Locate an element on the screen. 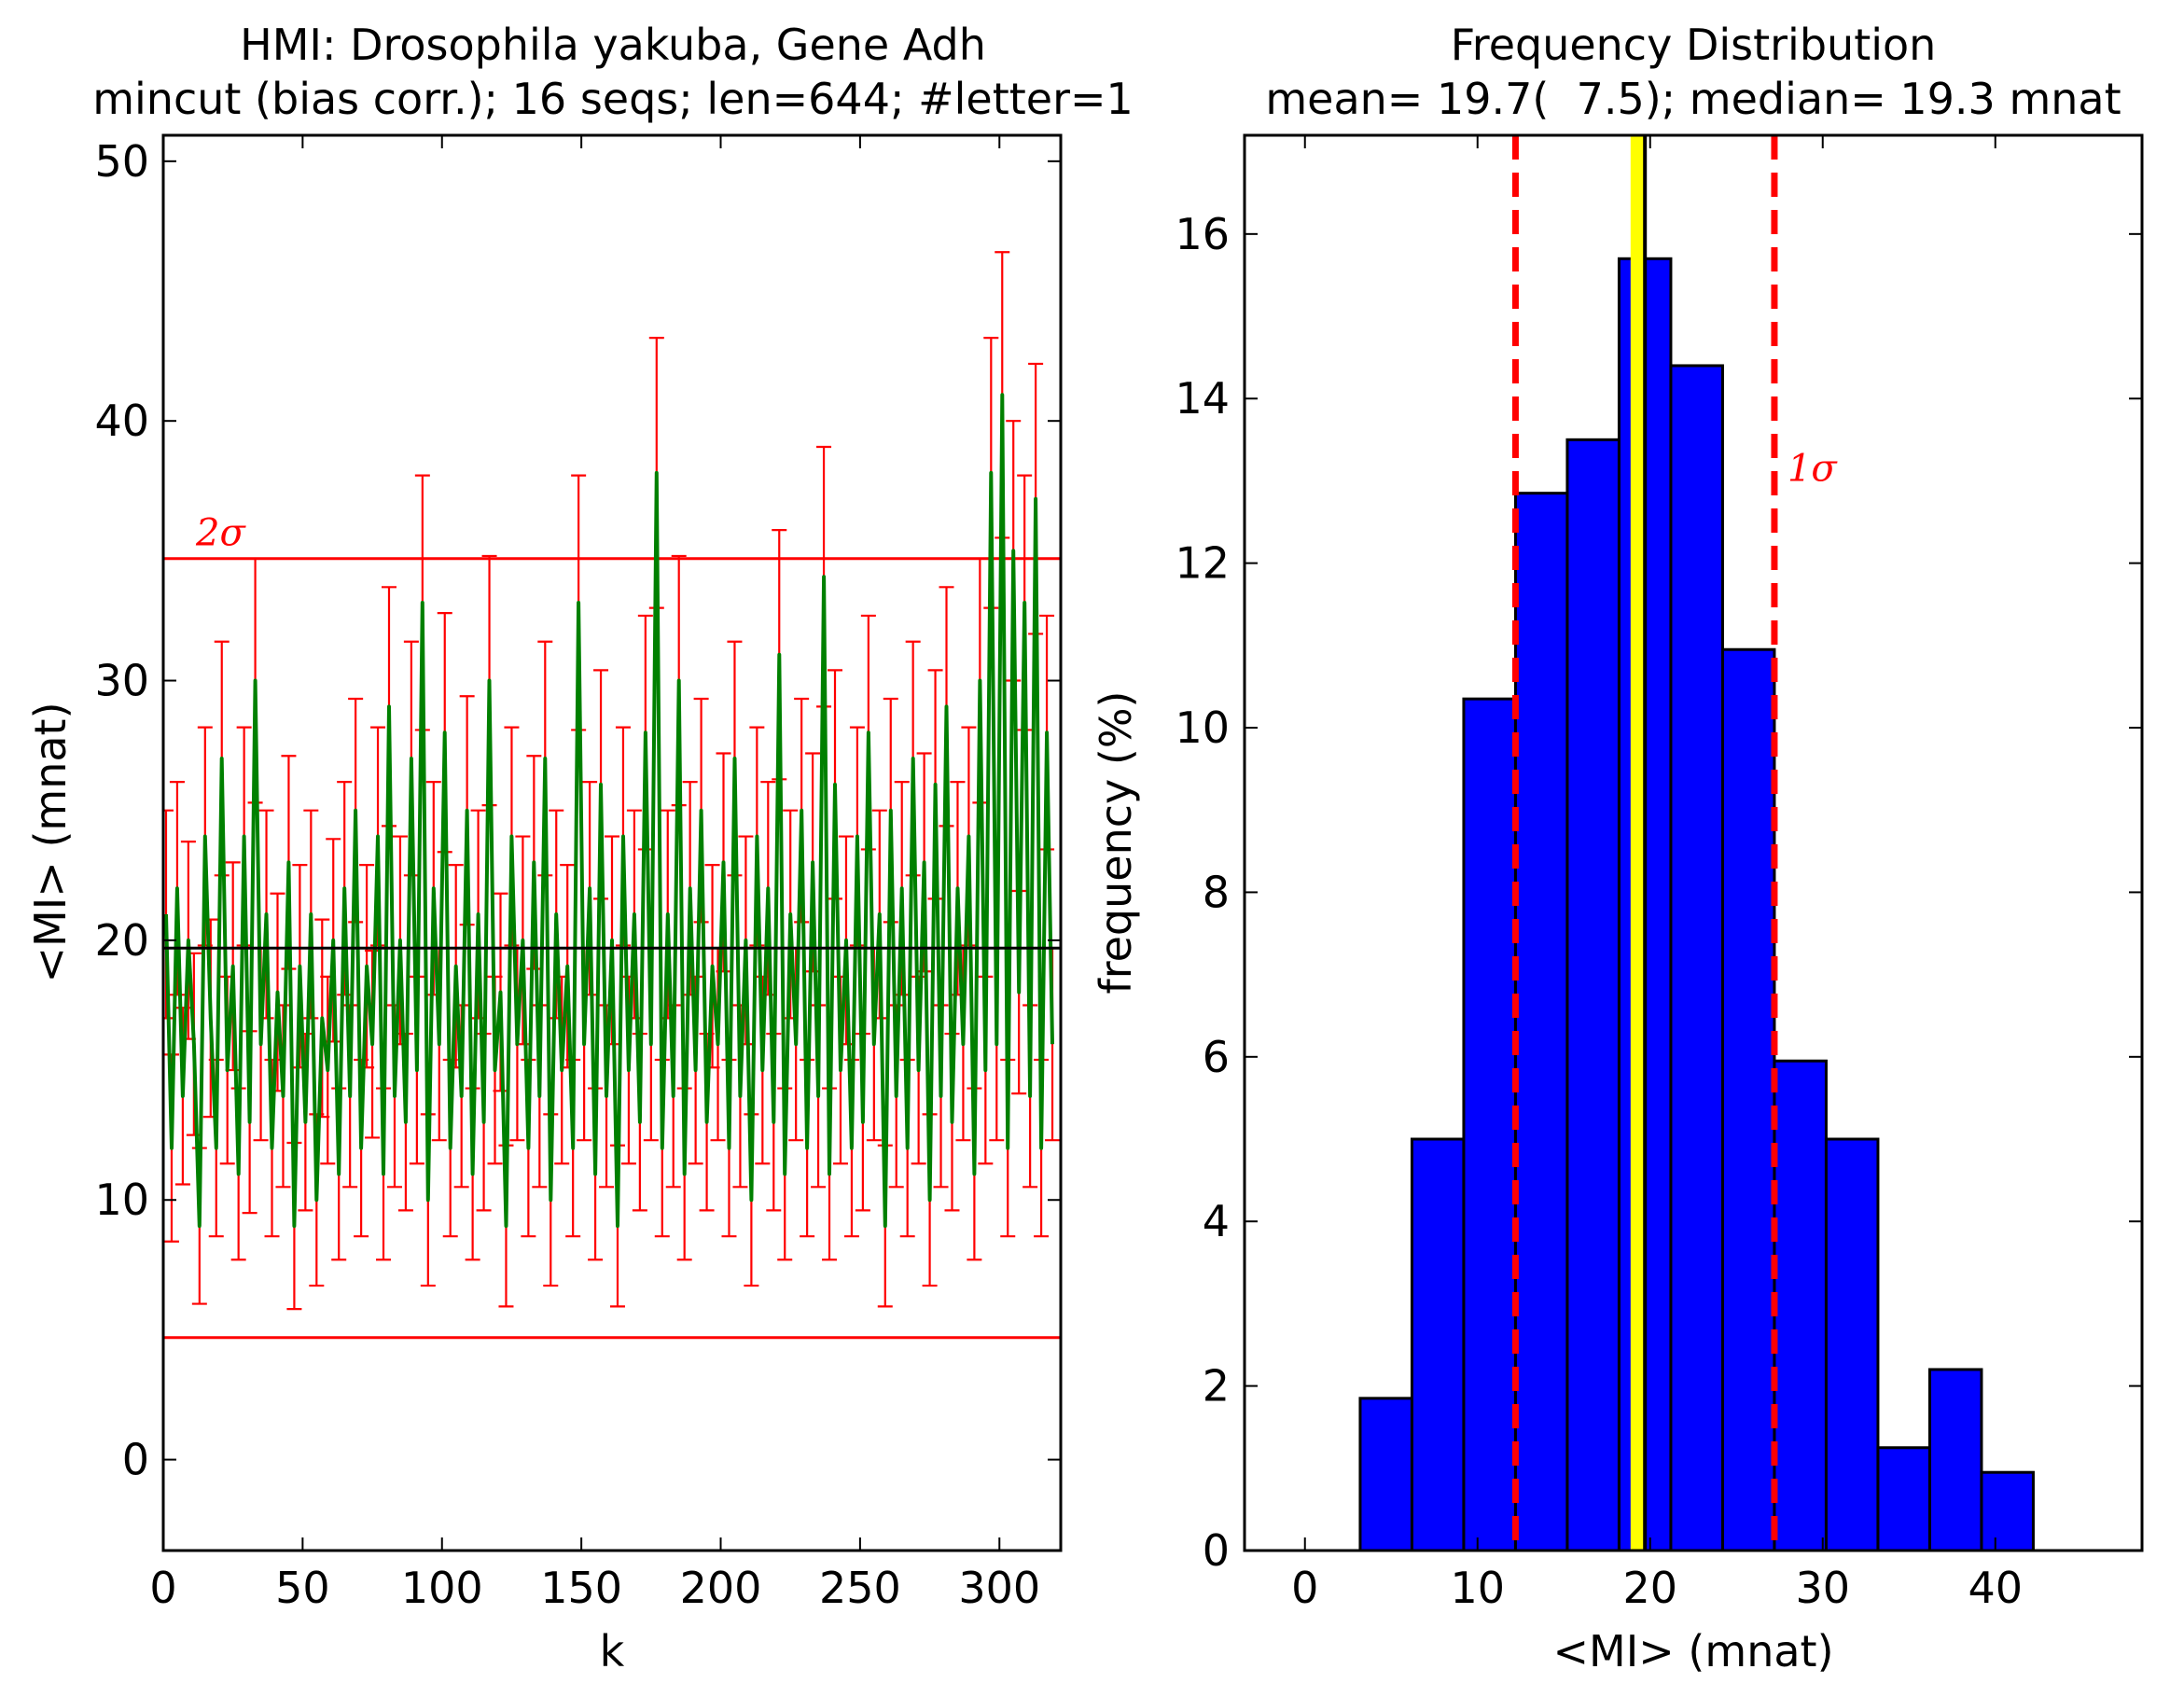 The height and width of the screenshot is (1697, 2184). y-tick-label: 8 is located at coordinates (1216, 892).